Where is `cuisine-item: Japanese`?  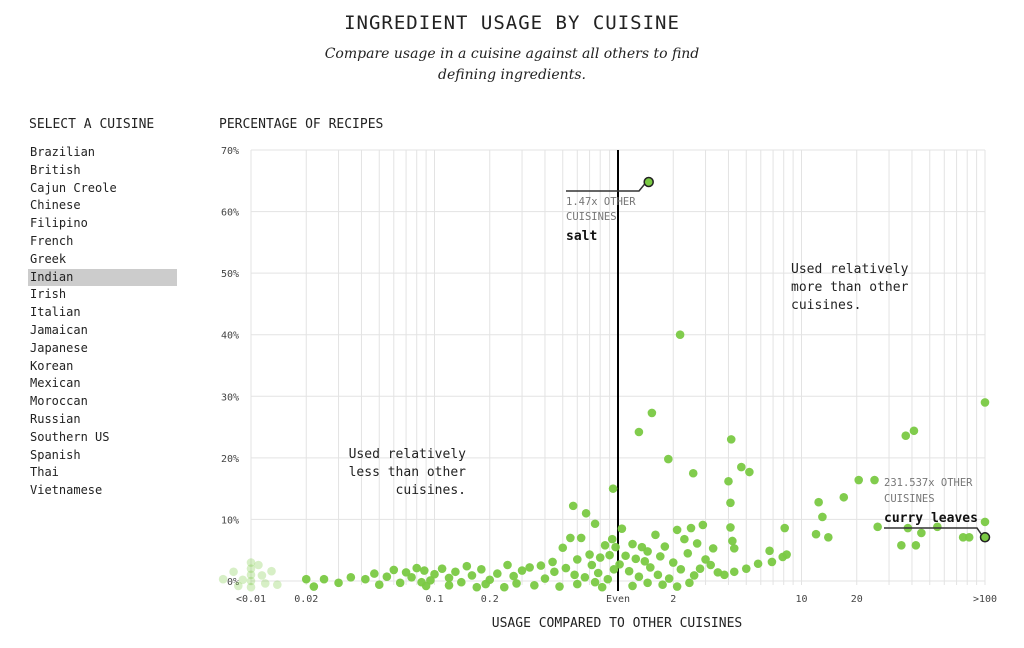 cuisine-item: Japanese is located at coordinates (59, 347).